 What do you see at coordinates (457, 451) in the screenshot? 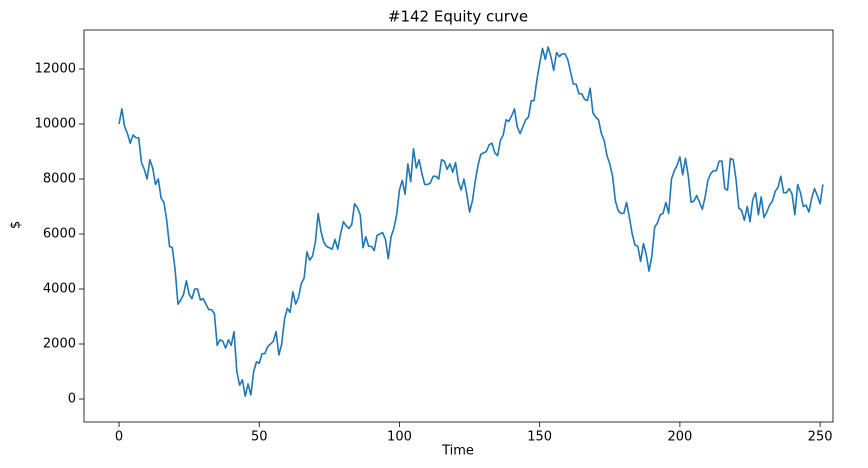
I see `x-axis-label: Time` at bounding box center [457, 451].